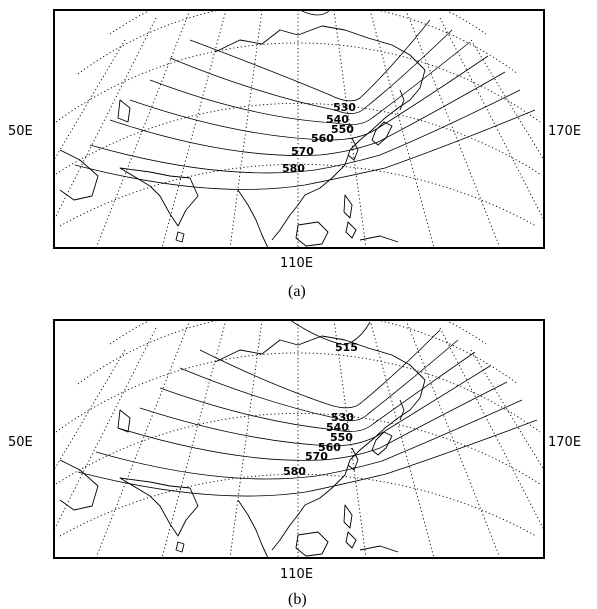  Describe the element at coordinates (297, 599) in the screenshot. I see `panel-caption-b: (b)` at that location.